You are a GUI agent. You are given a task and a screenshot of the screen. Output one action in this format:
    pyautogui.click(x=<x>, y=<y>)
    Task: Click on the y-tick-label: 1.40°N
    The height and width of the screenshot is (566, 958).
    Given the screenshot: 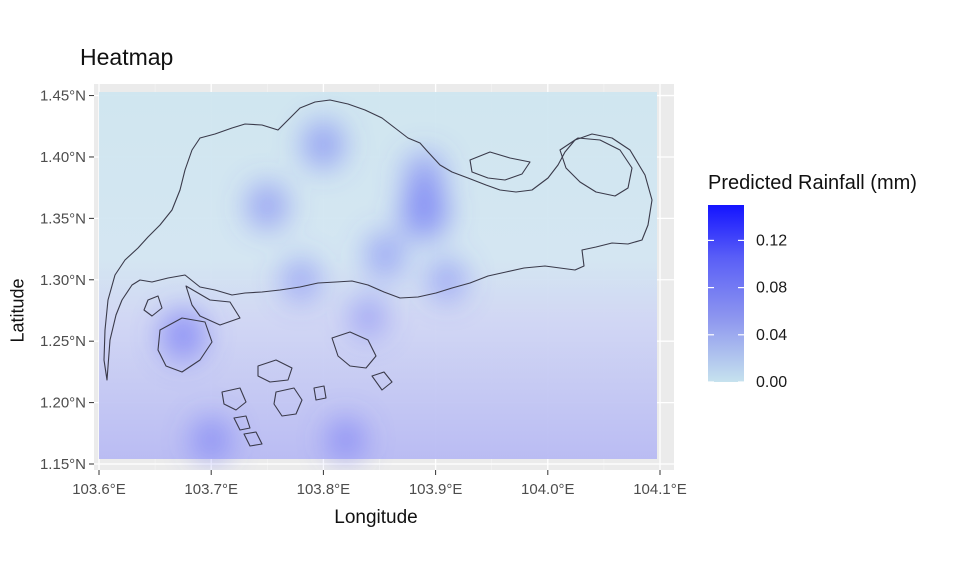 What is the action you would take?
    pyautogui.click(x=63, y=157)
    